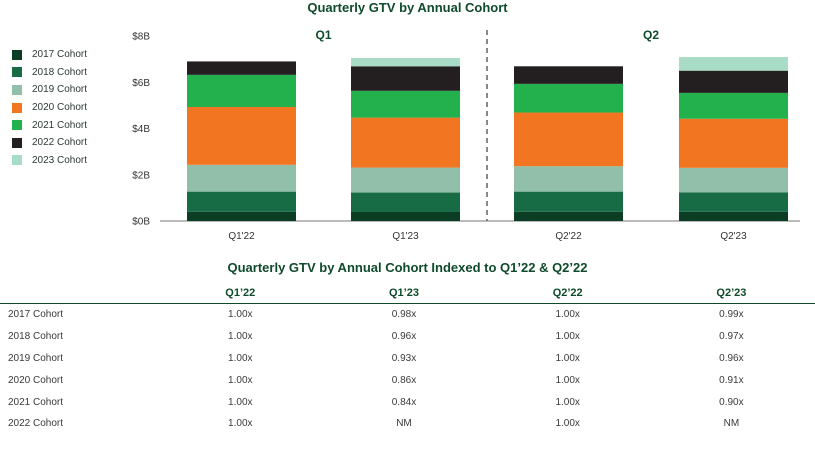  What do you see at coordinates (404, 402) in the screenshot?
I see `table-cell: 0.84x` at bounding box center [404, 402].